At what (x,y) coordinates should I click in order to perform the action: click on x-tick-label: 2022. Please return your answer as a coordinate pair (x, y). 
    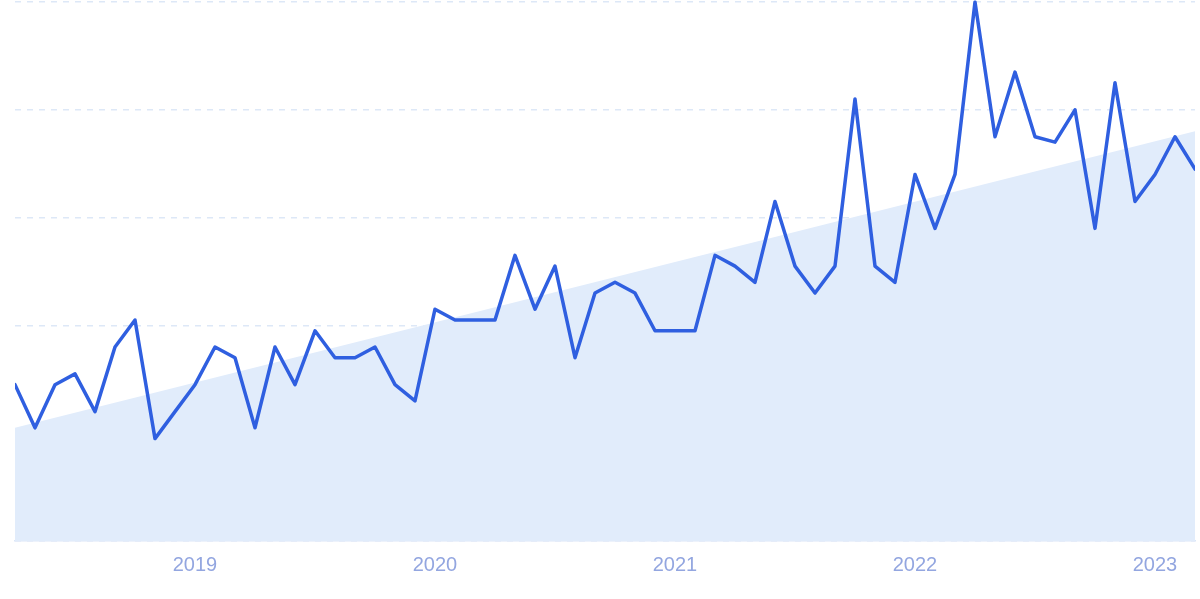
    Looking at the image, I should click on (915, 563).